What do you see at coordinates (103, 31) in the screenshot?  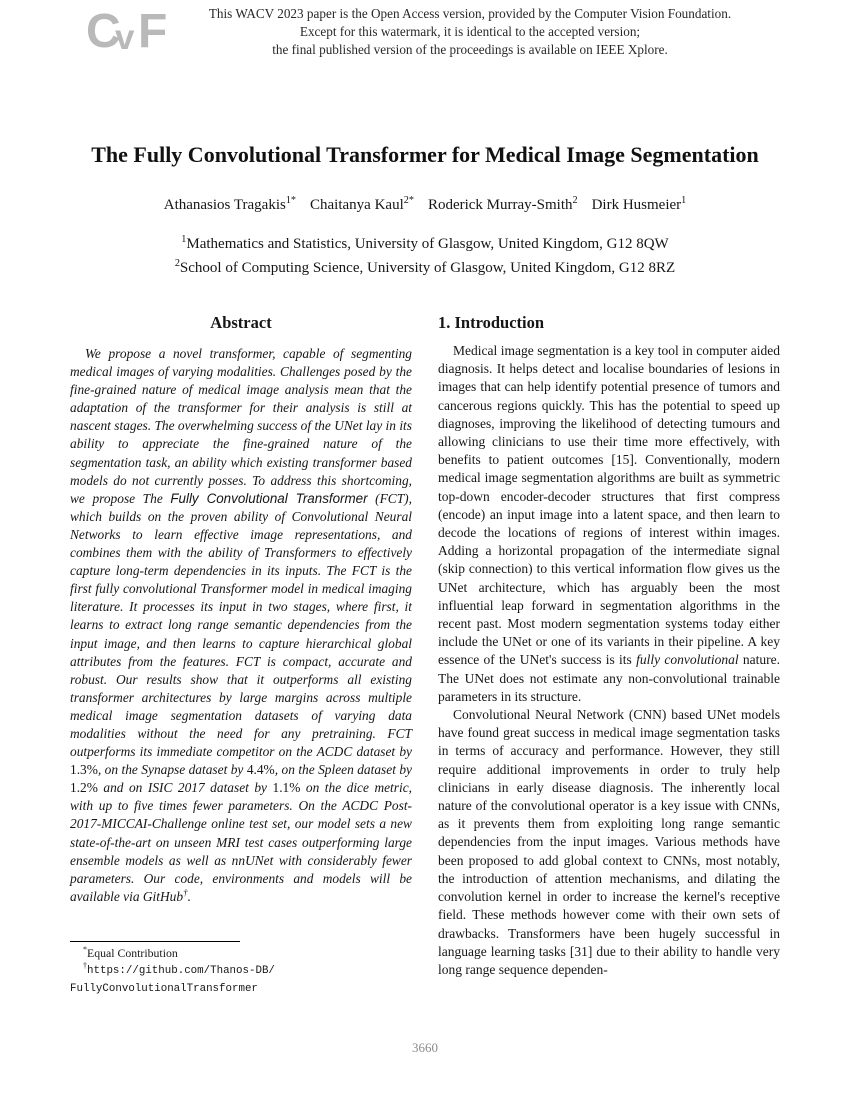 I see `cvf-logo-letter-c: C` at bounding box center [103, 31].